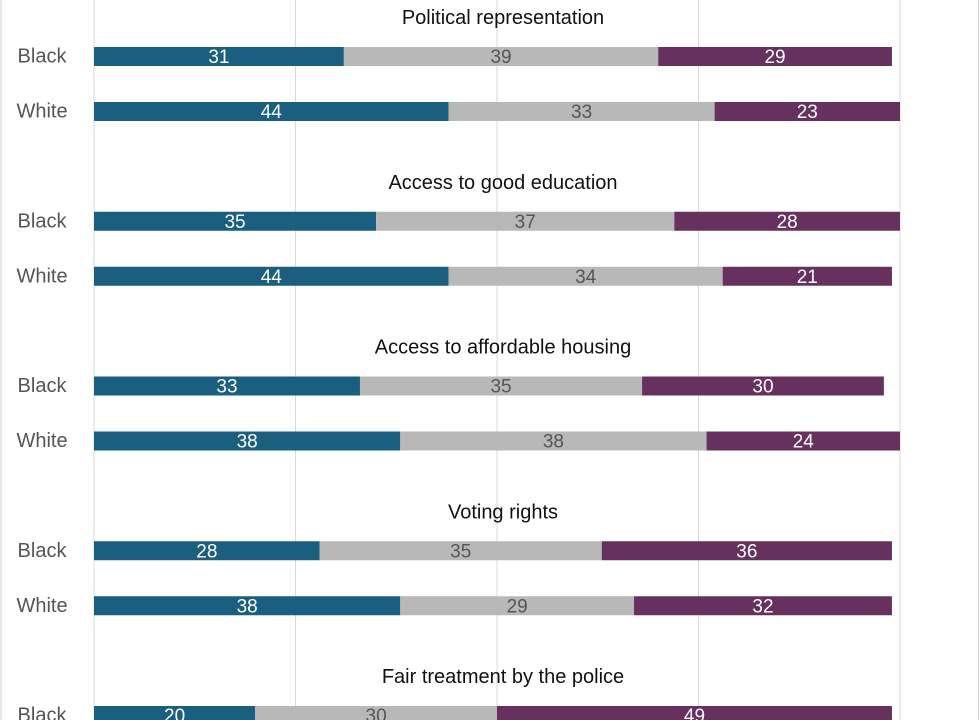  I want to click on data-label: 37, so click(525, 222).